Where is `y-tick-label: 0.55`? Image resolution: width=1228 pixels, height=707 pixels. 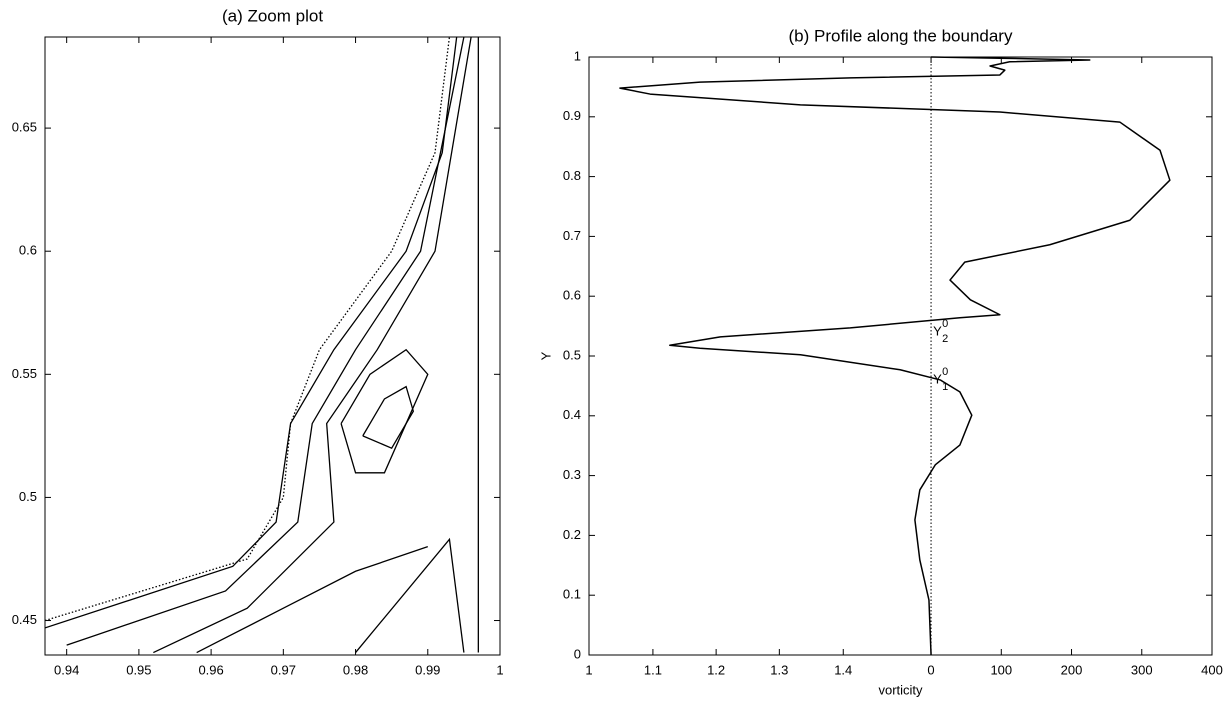
y-tick-label: 0.55 is located at coordinates (24, 373).